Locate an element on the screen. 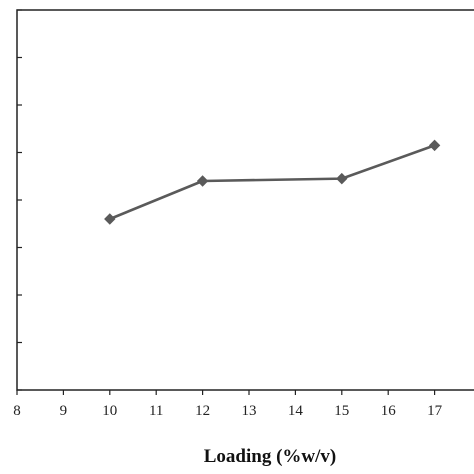 The image size is (474, 474). x-tick-label: 8 is located at coordinates (17, 411).